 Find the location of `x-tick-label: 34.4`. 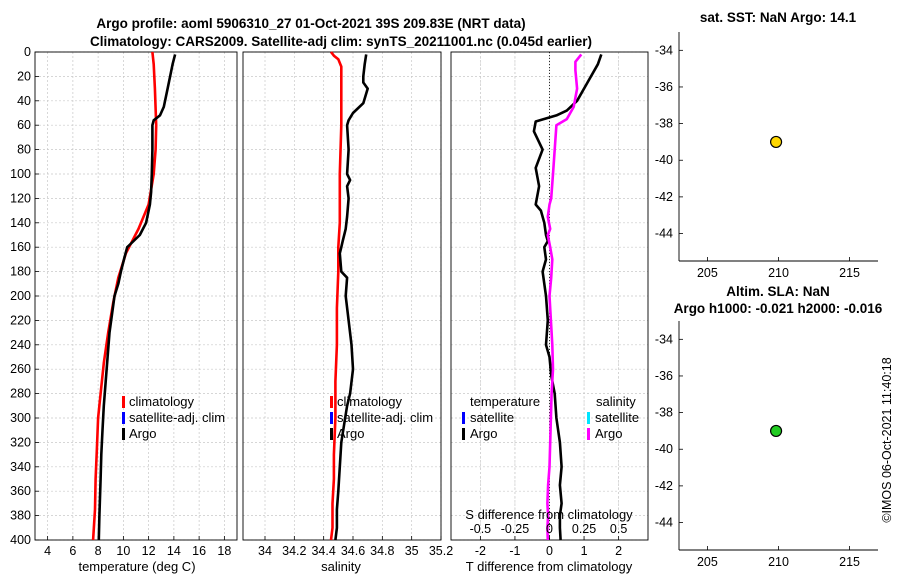

x-tick-label: 34.4 is located at coordinates (323, 551).